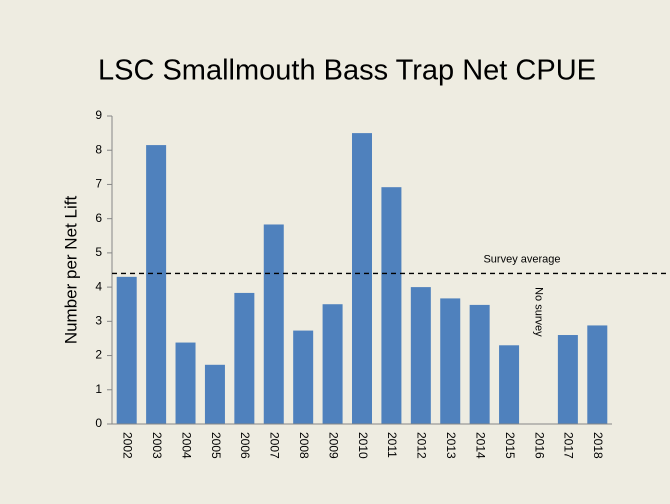 This screenshot has width=670, height=504. Describe the element at coordinates (98, 252) in the screenshot. I see `y-tick-label: 5` at that location.